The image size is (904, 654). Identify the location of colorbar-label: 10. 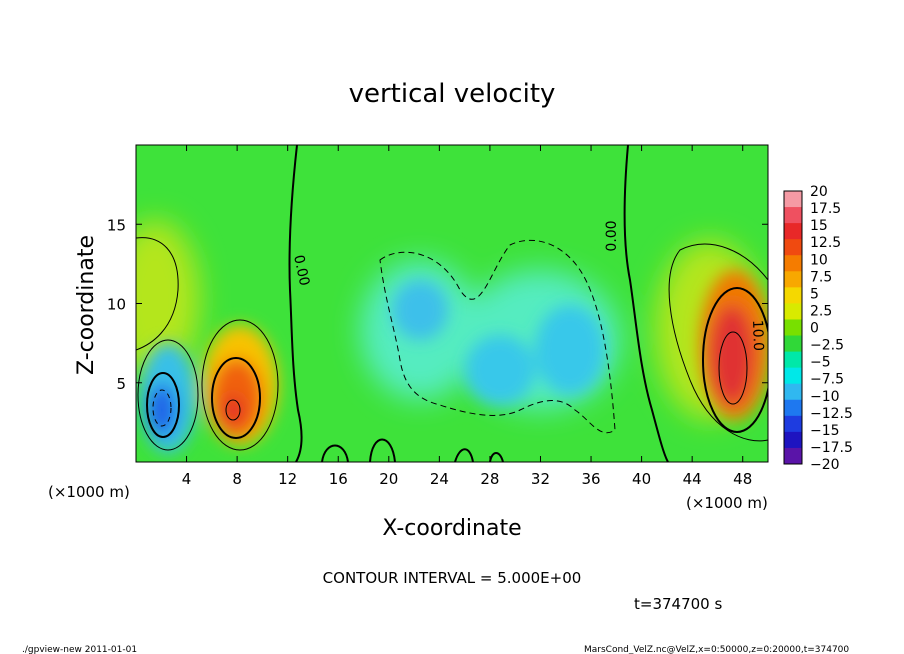
(819, 260).